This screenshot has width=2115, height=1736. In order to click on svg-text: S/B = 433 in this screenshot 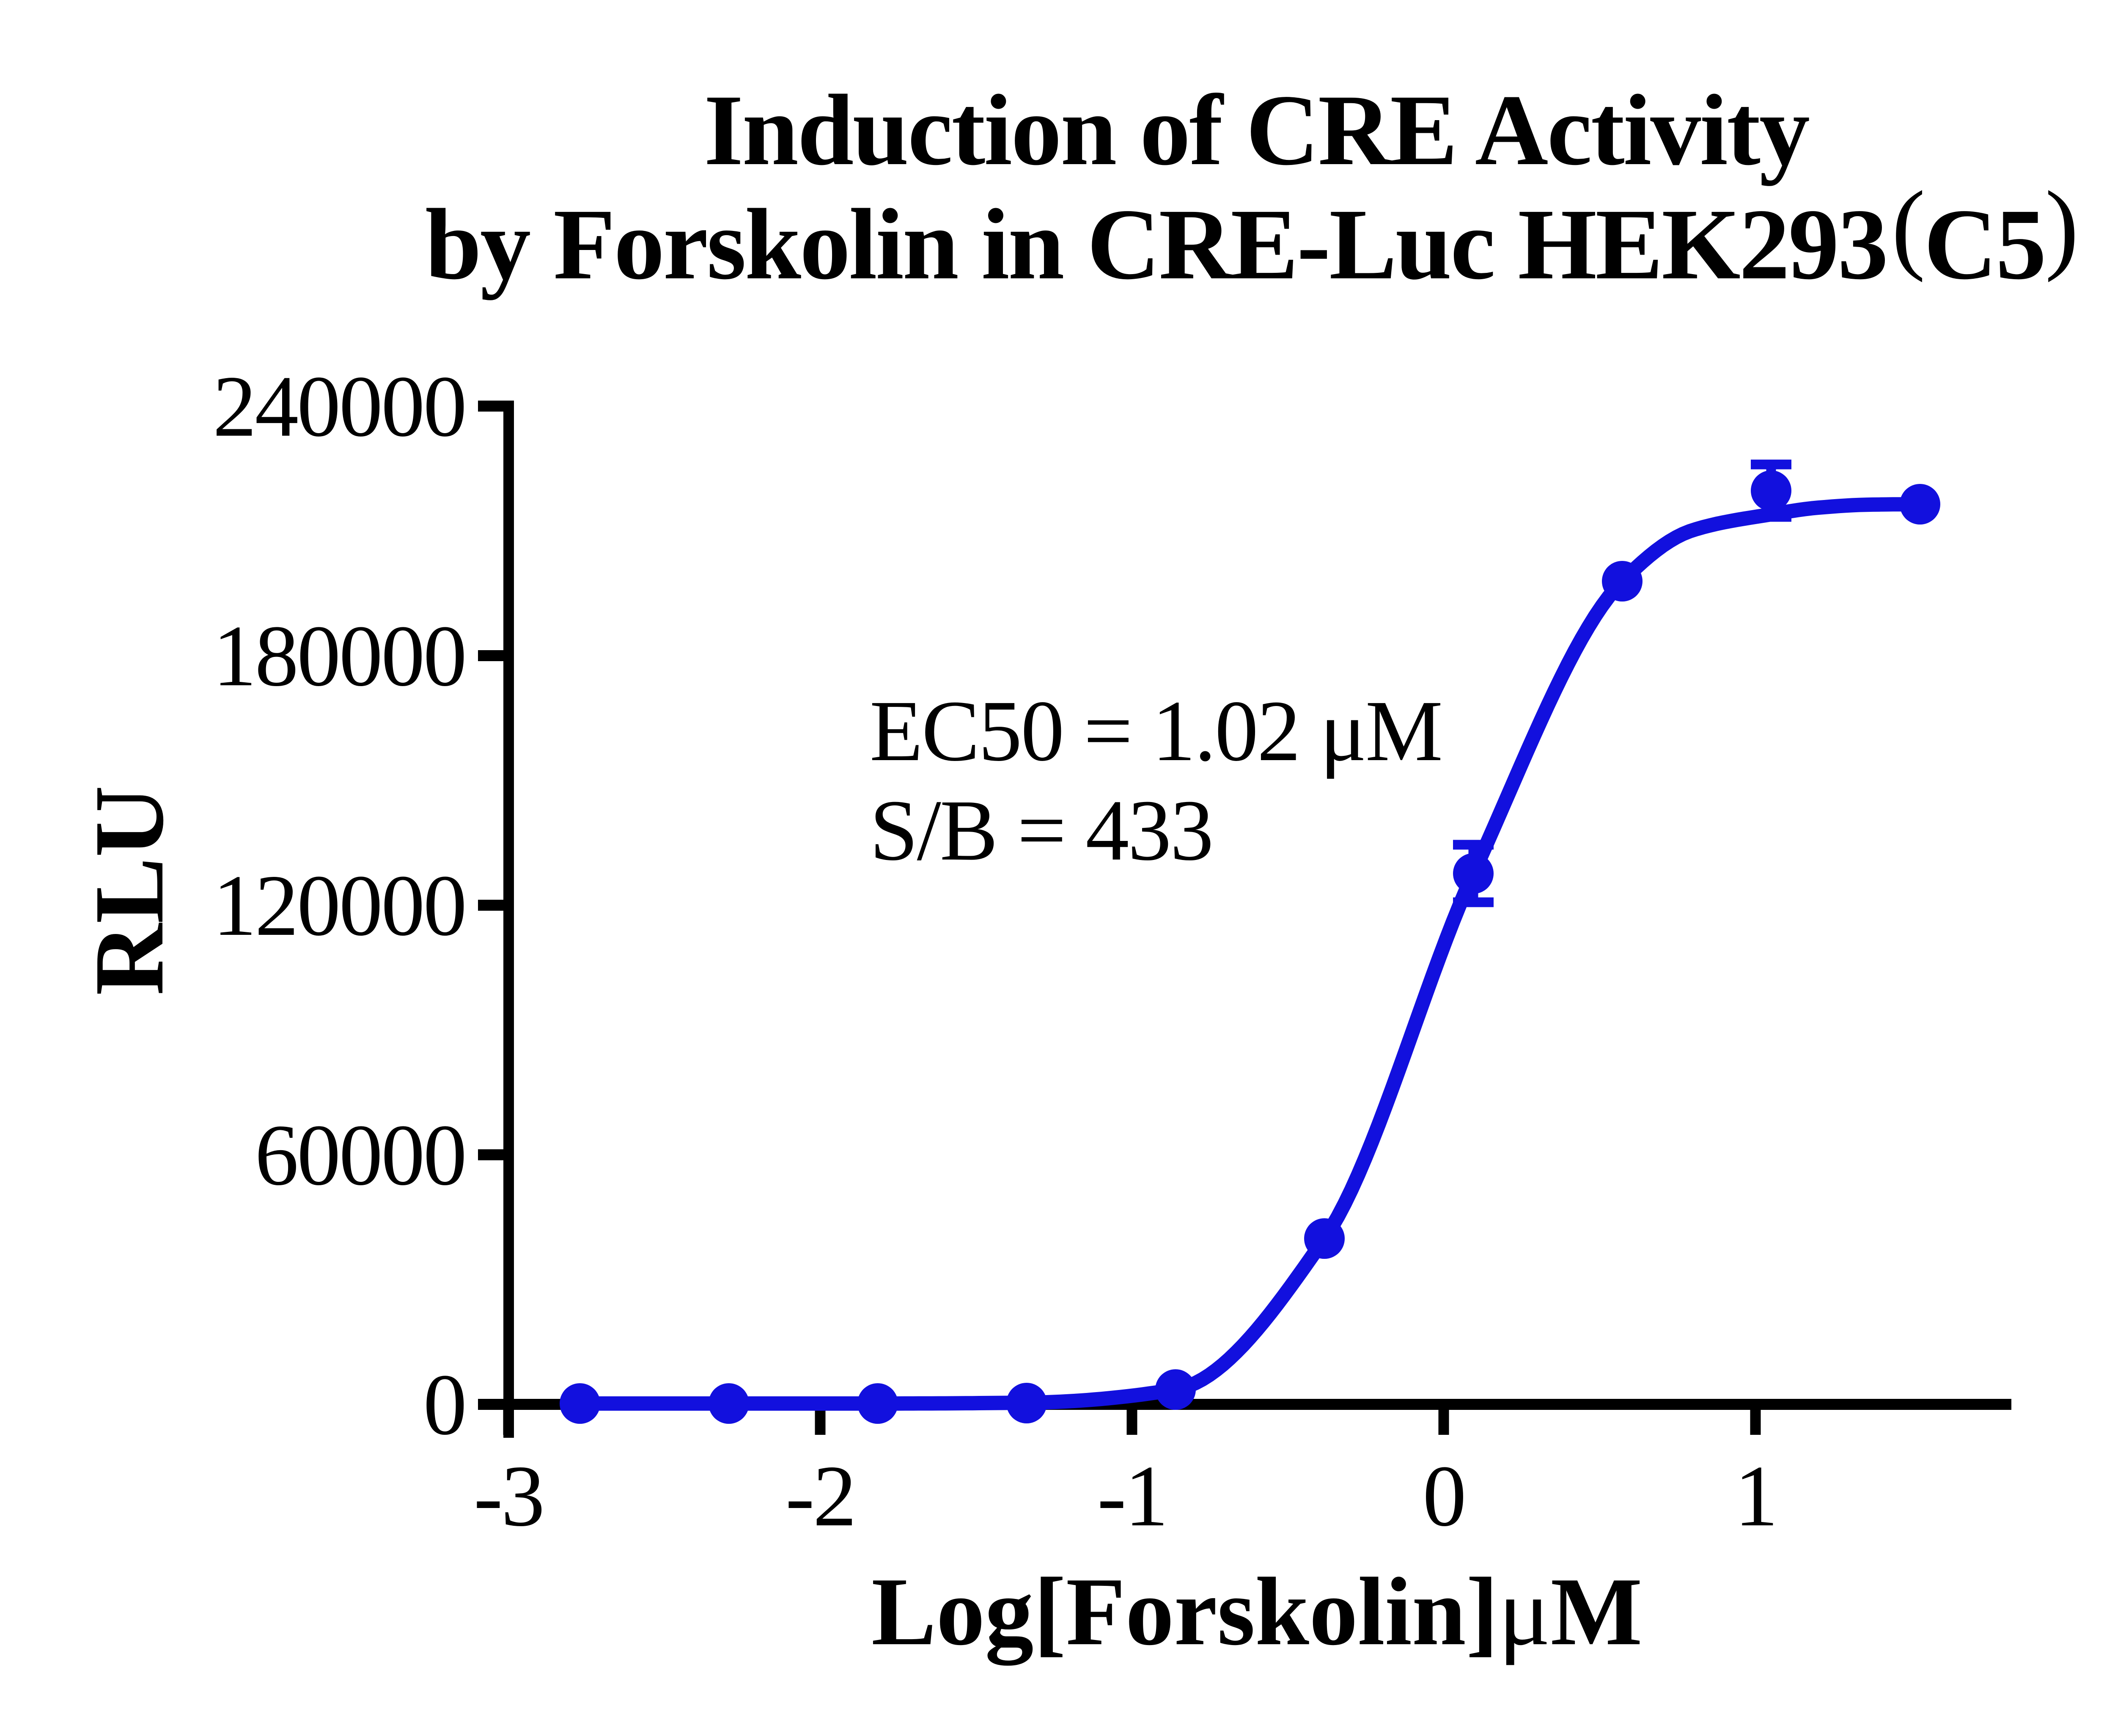, I will do `click(1041, 830)`.